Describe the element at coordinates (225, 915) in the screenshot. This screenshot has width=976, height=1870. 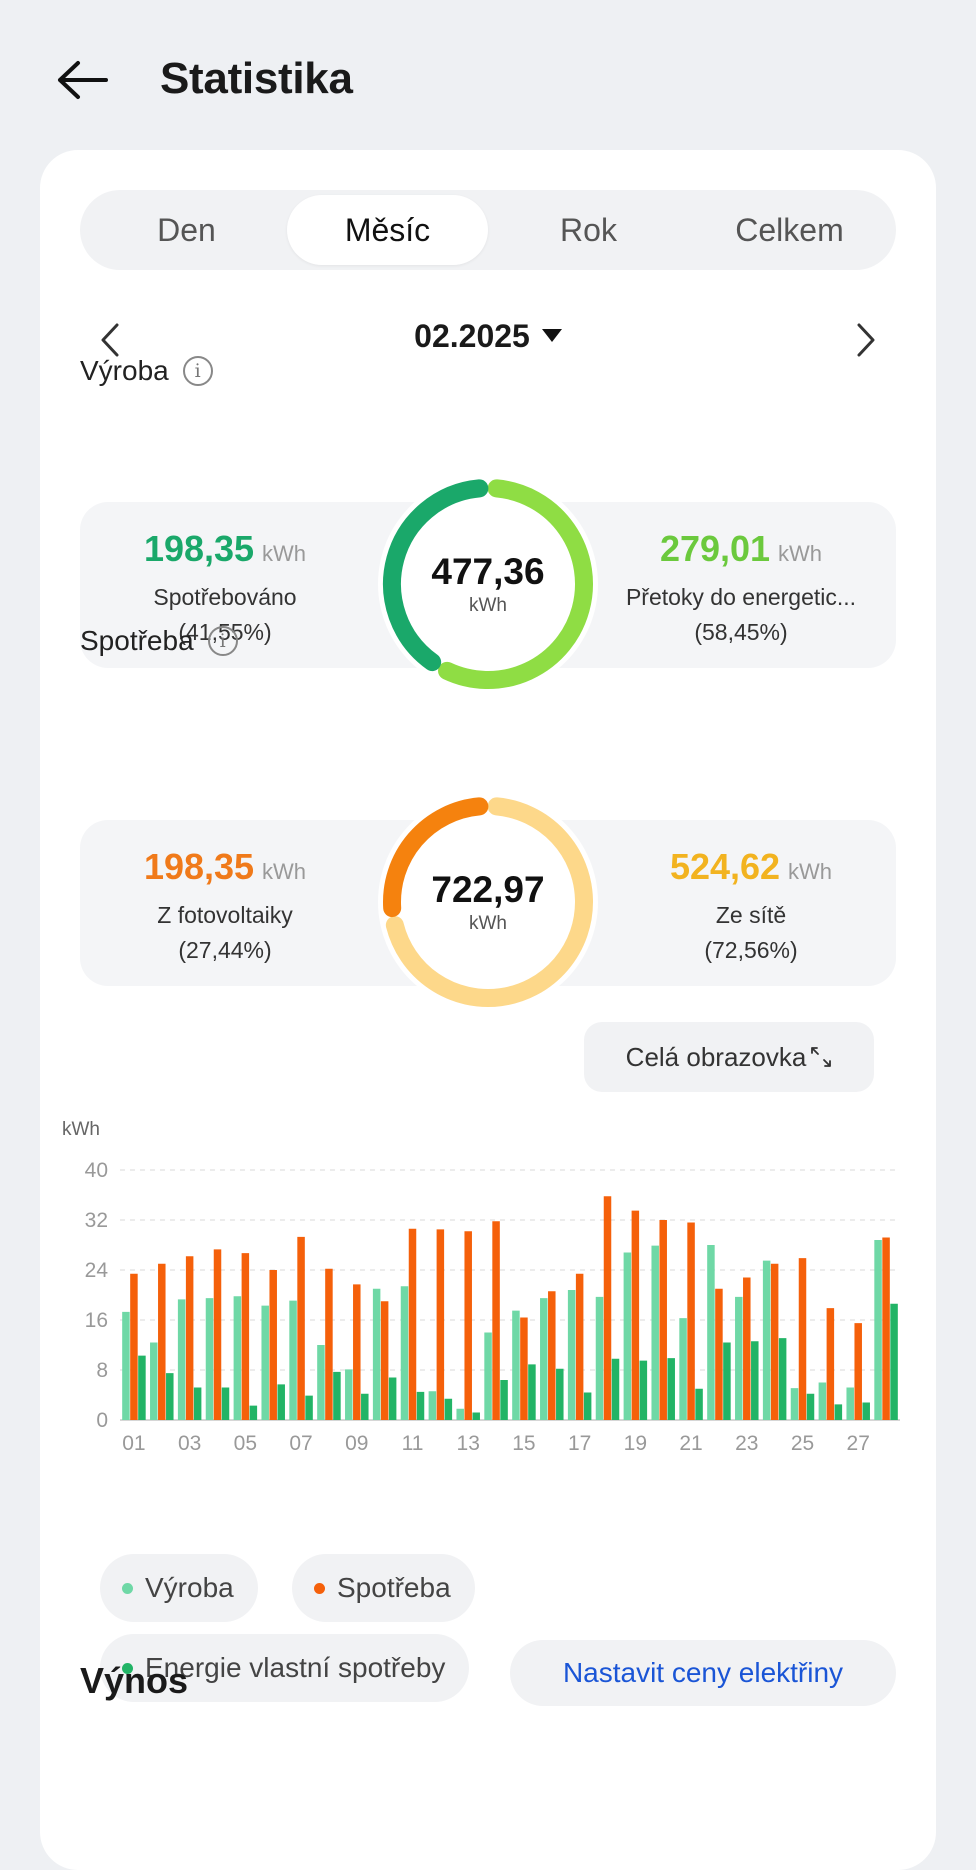
I see `consumption-pv-label: Z fotovoltaiky` at that location.